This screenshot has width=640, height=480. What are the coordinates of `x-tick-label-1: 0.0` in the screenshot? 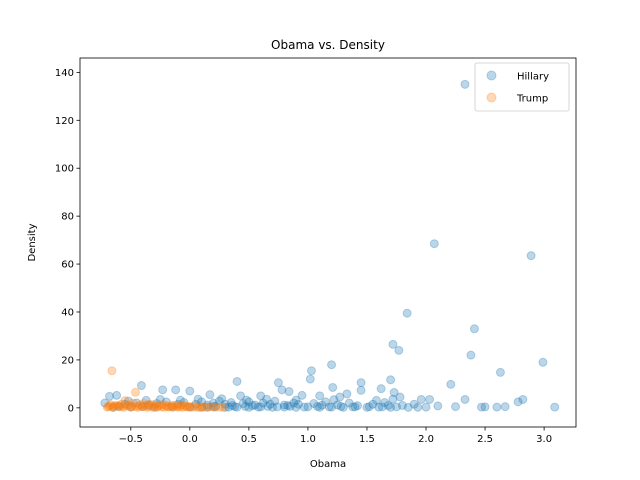 It's located at (190, 439).